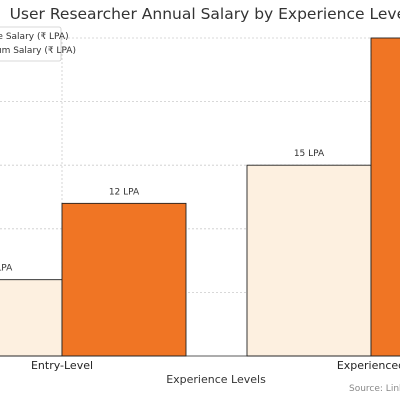  Describe the element at coordinates (309, 154) in the screenshot. I see `bar-data-label: 15 LPA` at that location.